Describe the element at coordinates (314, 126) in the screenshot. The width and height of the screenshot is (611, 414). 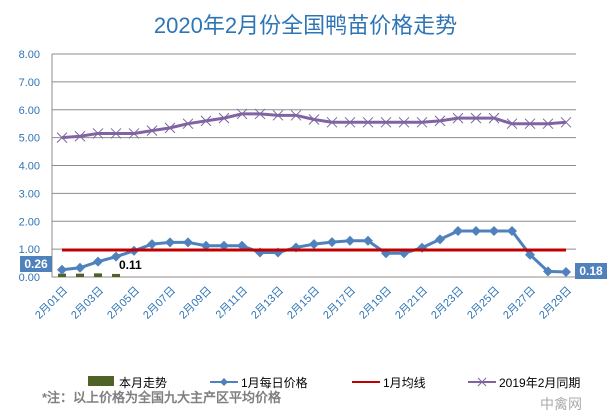
I see `series-line` at that location.